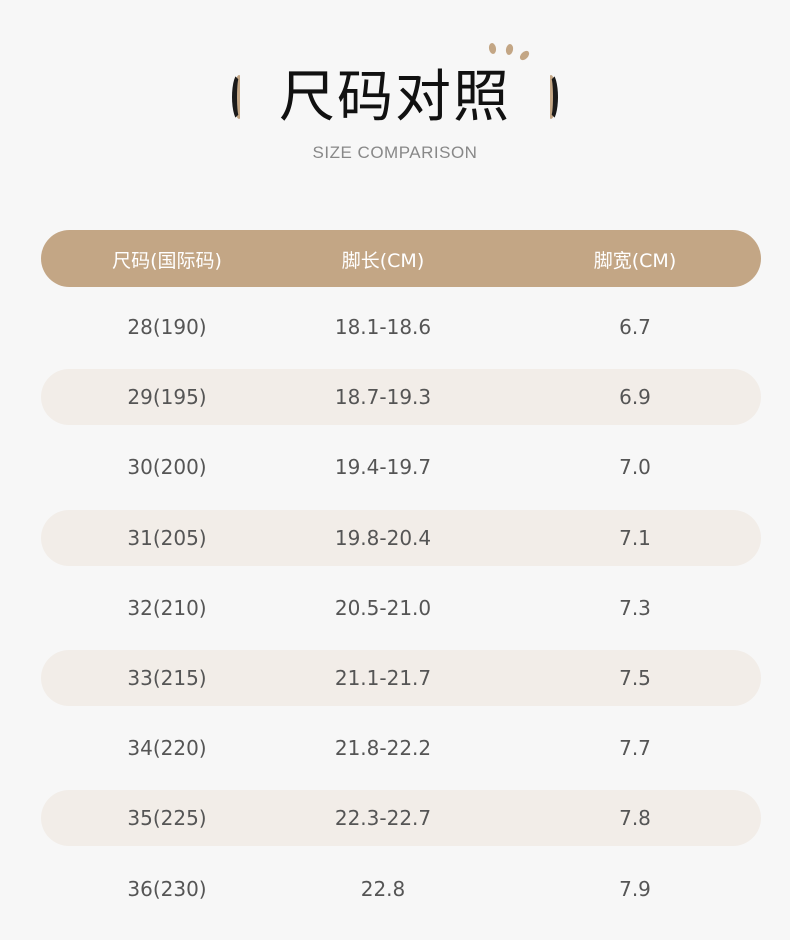  Describe the element at coordinates (167, 888) in the screenshot. I see `cell-size: 36(230)` at that location.